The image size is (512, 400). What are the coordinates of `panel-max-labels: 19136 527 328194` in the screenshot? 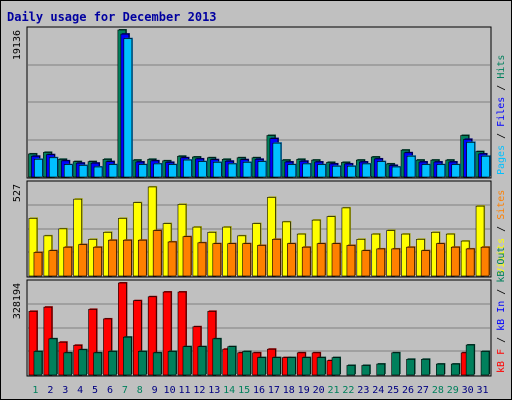 It's located at (17, 174).